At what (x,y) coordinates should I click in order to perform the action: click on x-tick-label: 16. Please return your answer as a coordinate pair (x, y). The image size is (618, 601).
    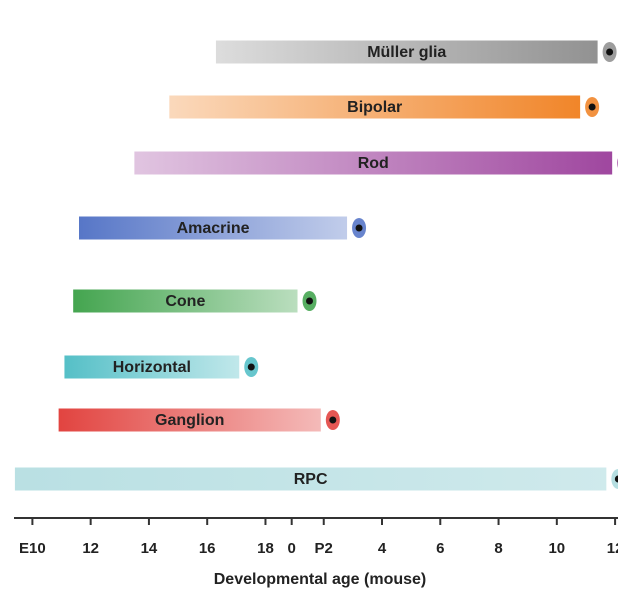
    Looking at the image, I should click on (207, 548).